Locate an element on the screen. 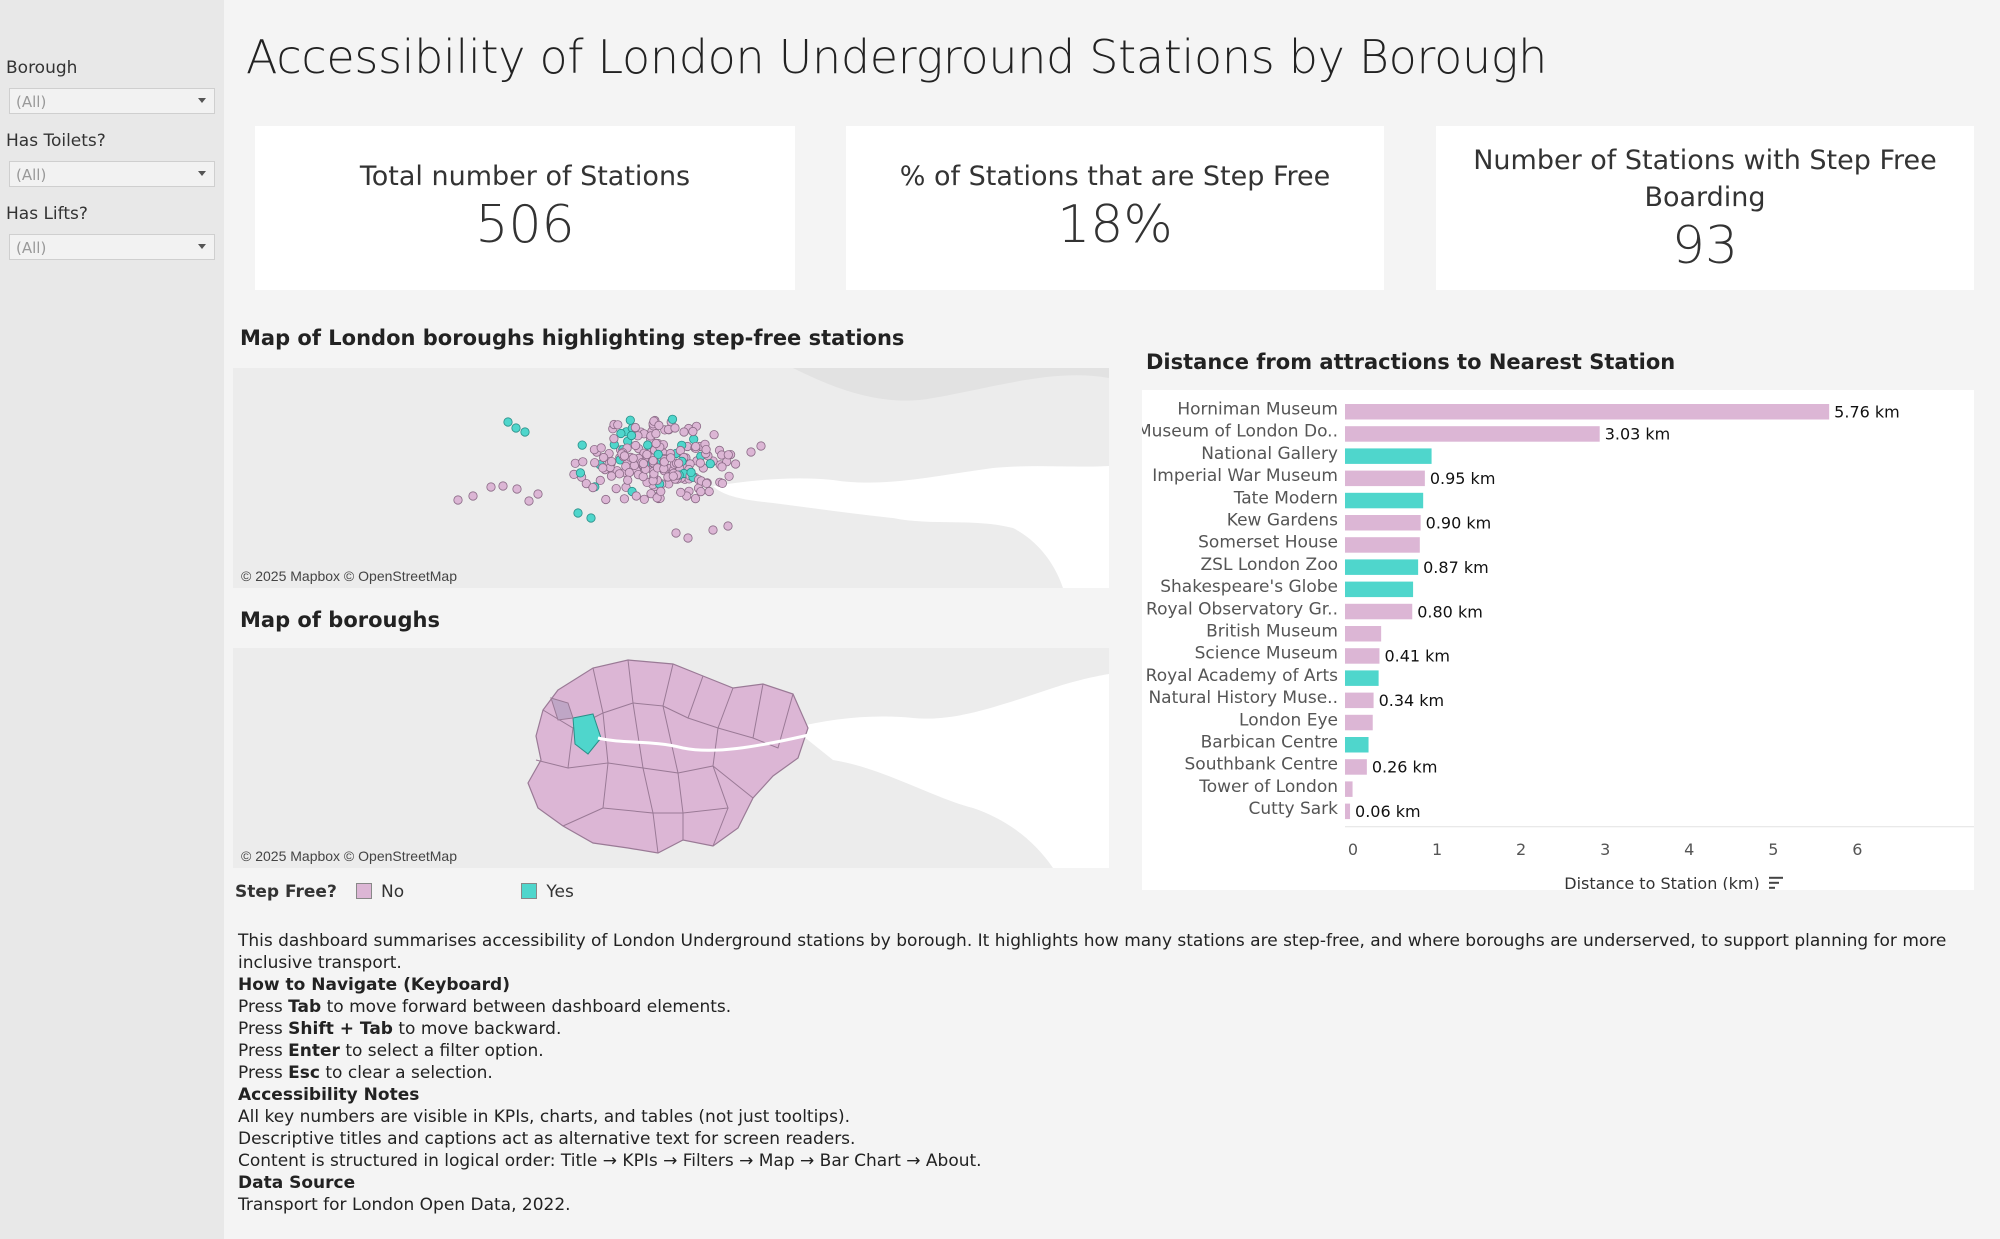 The width and height of the screenshot is (2000, 1239). bar-data-label: 0.90 km is located at coordinates (1459, 523).